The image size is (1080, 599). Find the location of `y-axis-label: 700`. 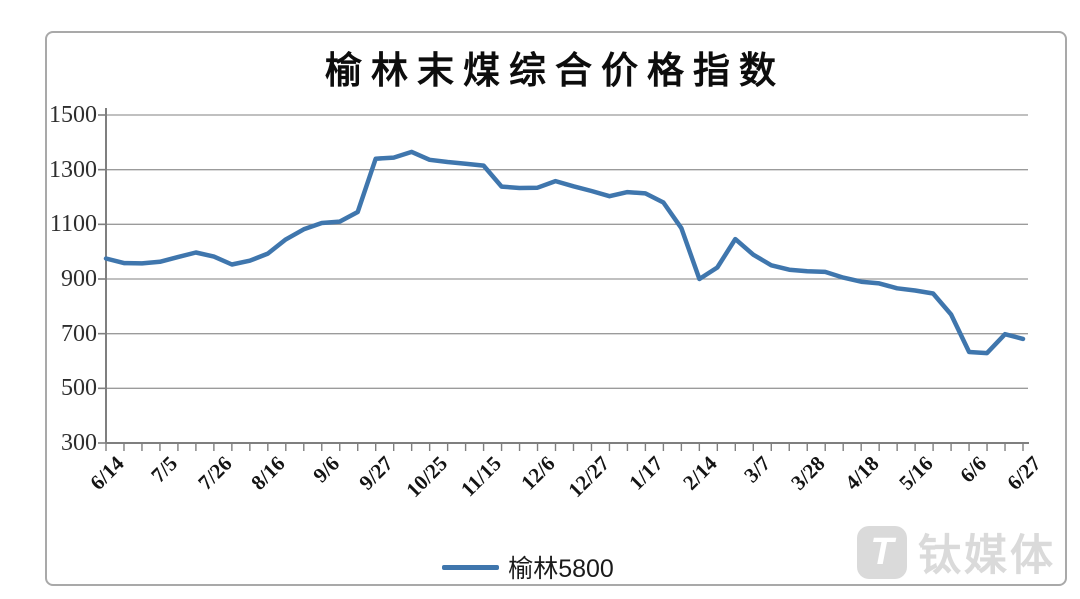

y-axis-label: 700 is located at coordinates (79, 333).